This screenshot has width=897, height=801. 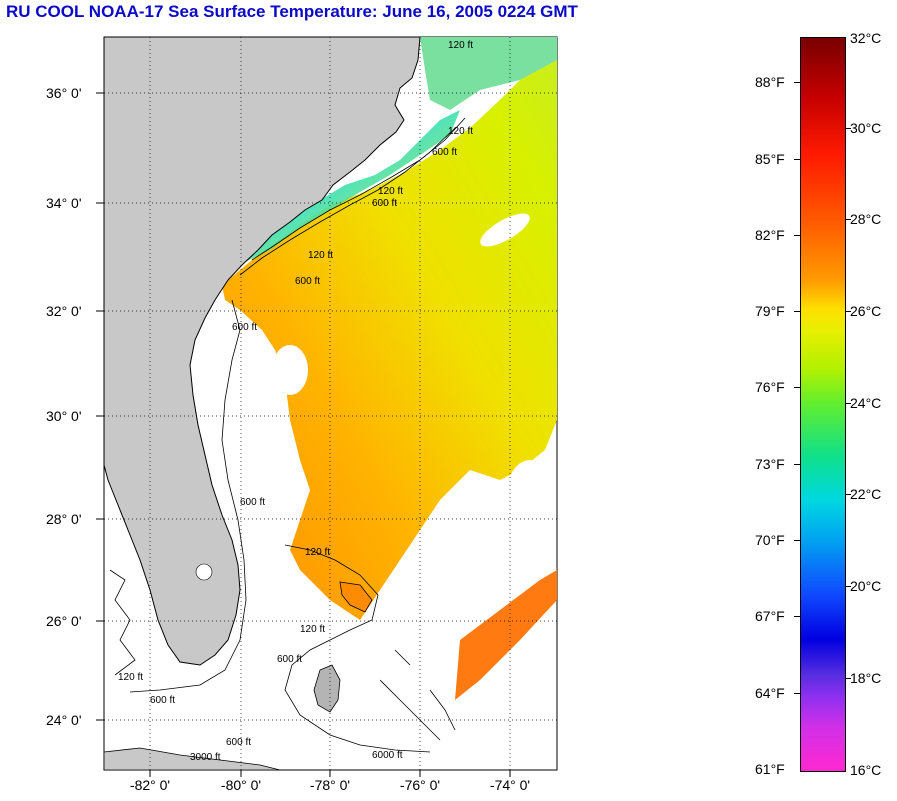 What do you see at coordinates (866, 403) in the screenshot?
I see `celsius-label: 24°C` at bounding box center [866, 403].